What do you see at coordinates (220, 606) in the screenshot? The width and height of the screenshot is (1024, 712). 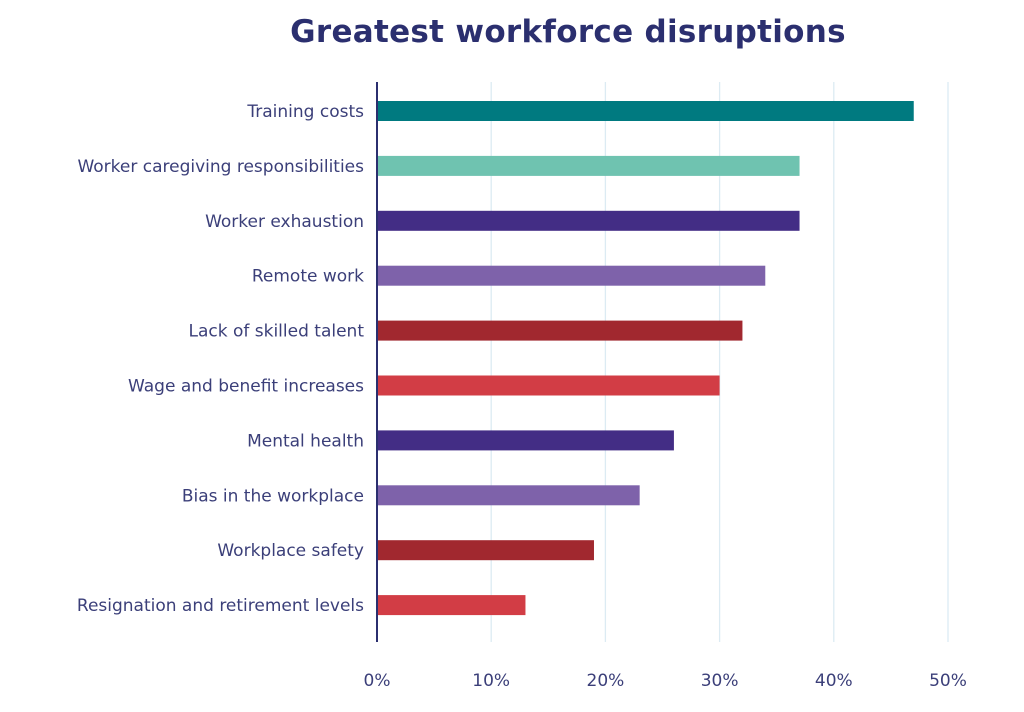 I see `category-label: Resignation and retirement levels` at bounding box center [220, 606].